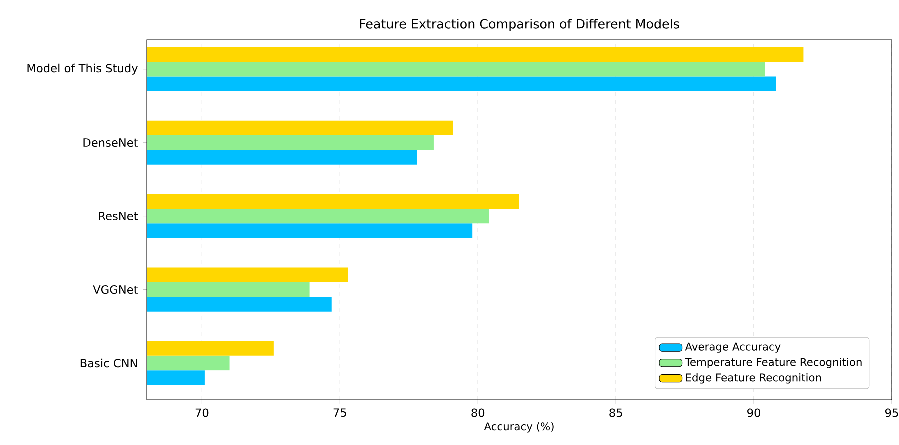 The width and height of the screenshot is (899, 445). Describe the element at coordinates (115, 290) in the screenshot. I see `y-tick-label: VGGNet` at that location.